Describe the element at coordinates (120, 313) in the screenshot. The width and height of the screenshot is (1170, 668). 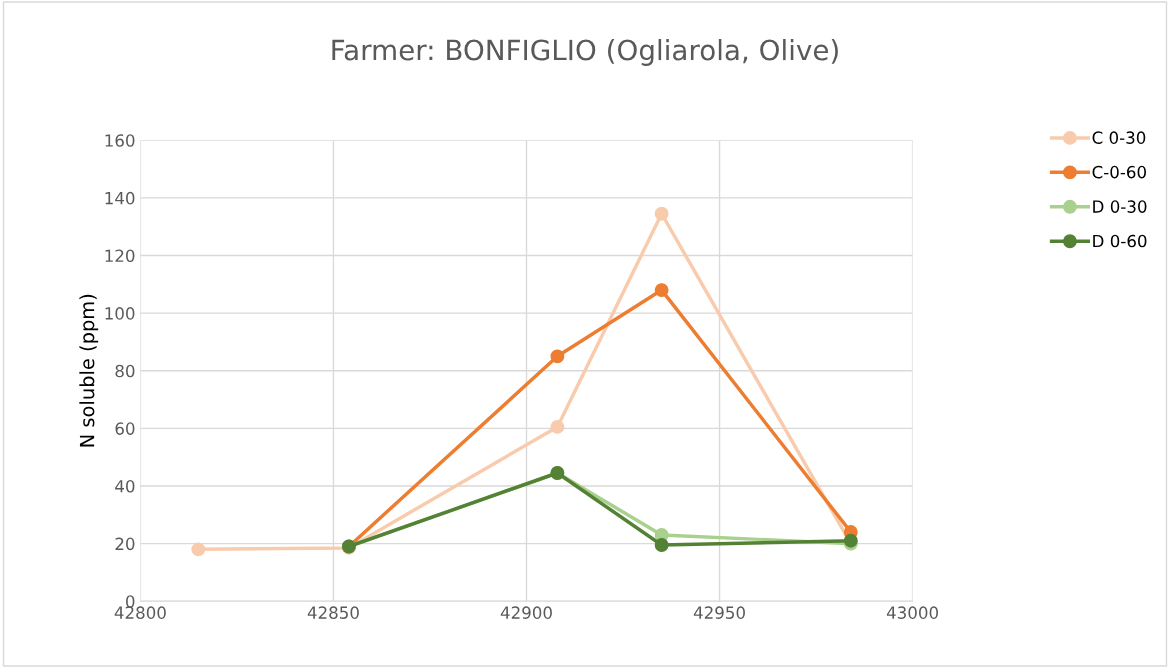
I see `y-tick-label: 100` at that location.